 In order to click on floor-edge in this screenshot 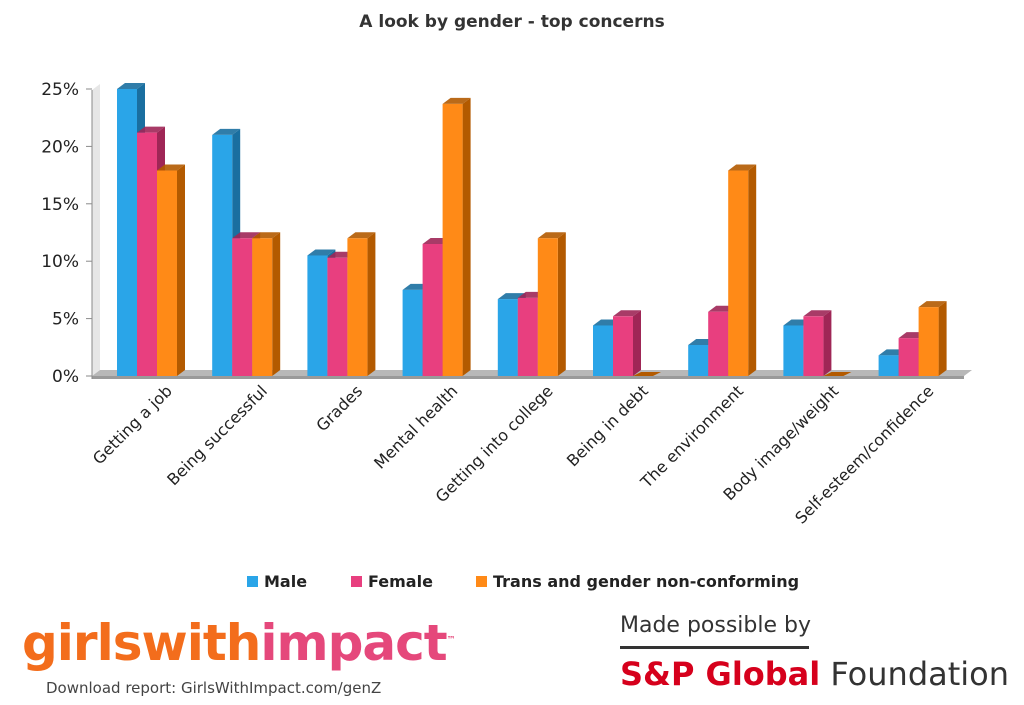, I will do `click(528, 377)`.